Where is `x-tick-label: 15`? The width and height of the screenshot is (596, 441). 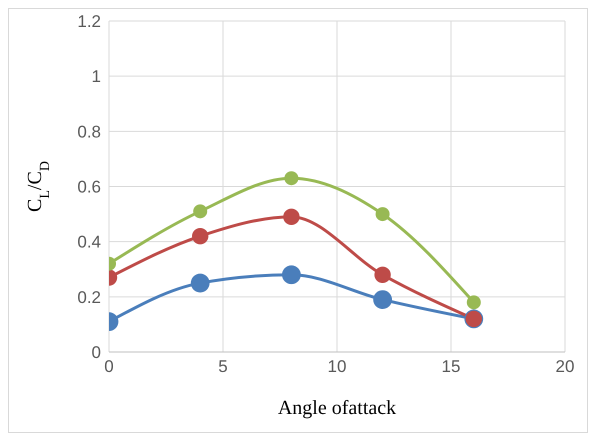
x-tick-label: 15 is located at coordinates (451, 366).